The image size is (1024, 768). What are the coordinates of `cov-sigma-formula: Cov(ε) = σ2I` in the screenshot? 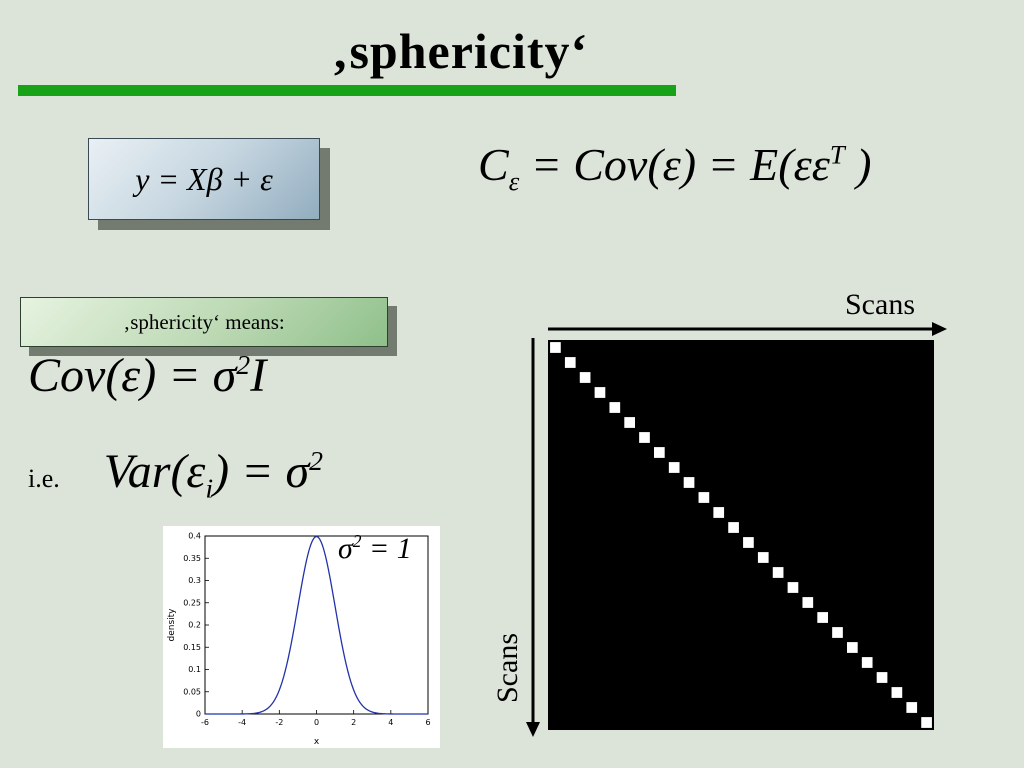 It's located at (147, 375).